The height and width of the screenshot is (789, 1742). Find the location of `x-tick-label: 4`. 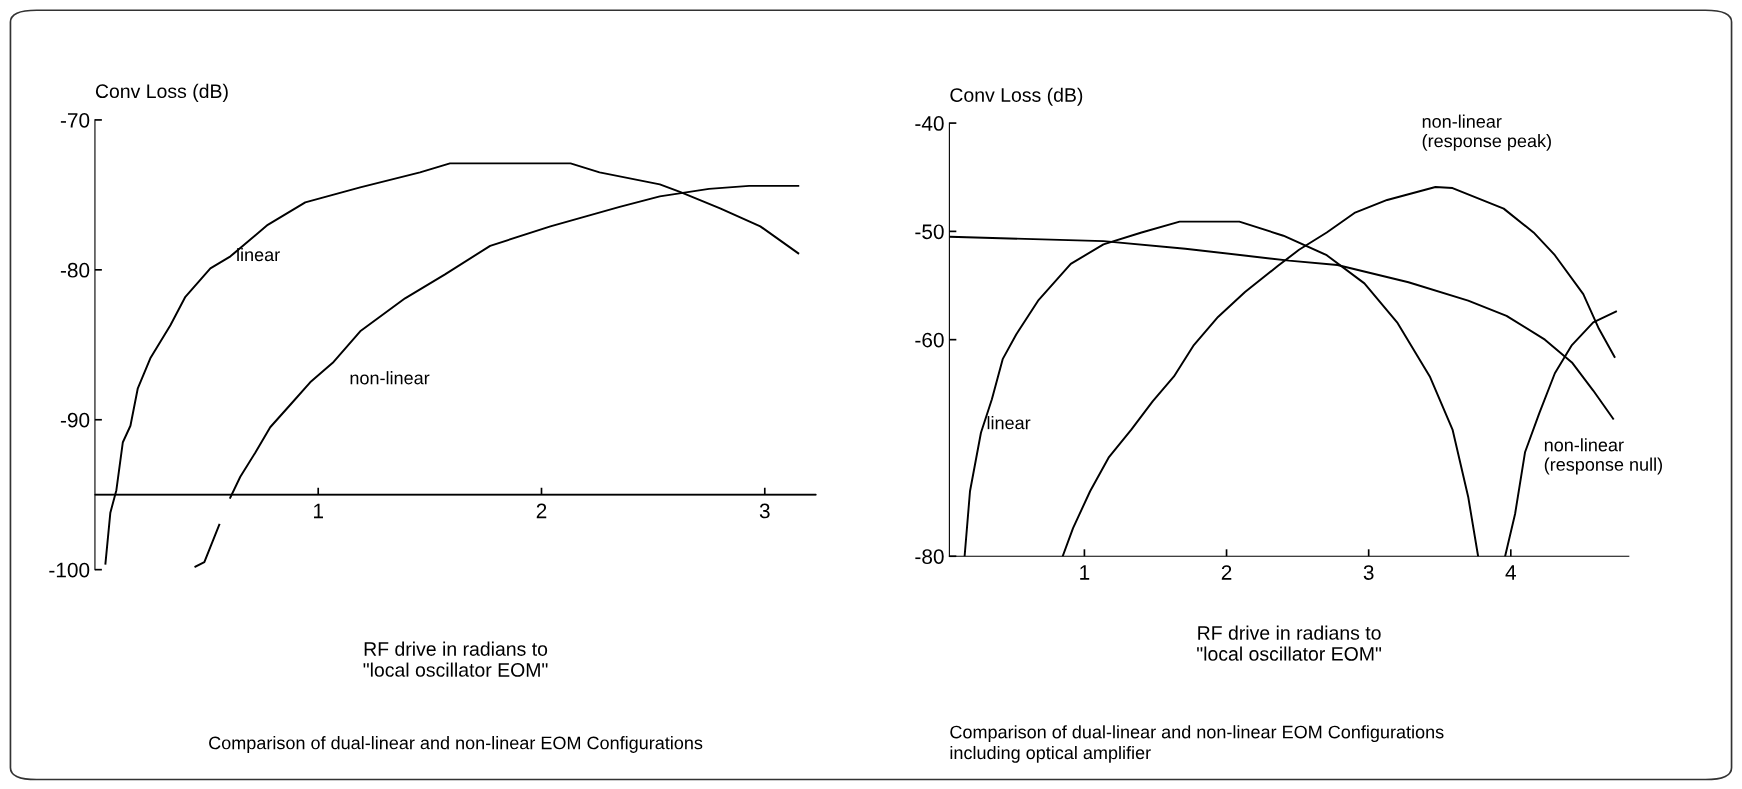

x-tick-label: 4 is located at coordinates (1510, 572).